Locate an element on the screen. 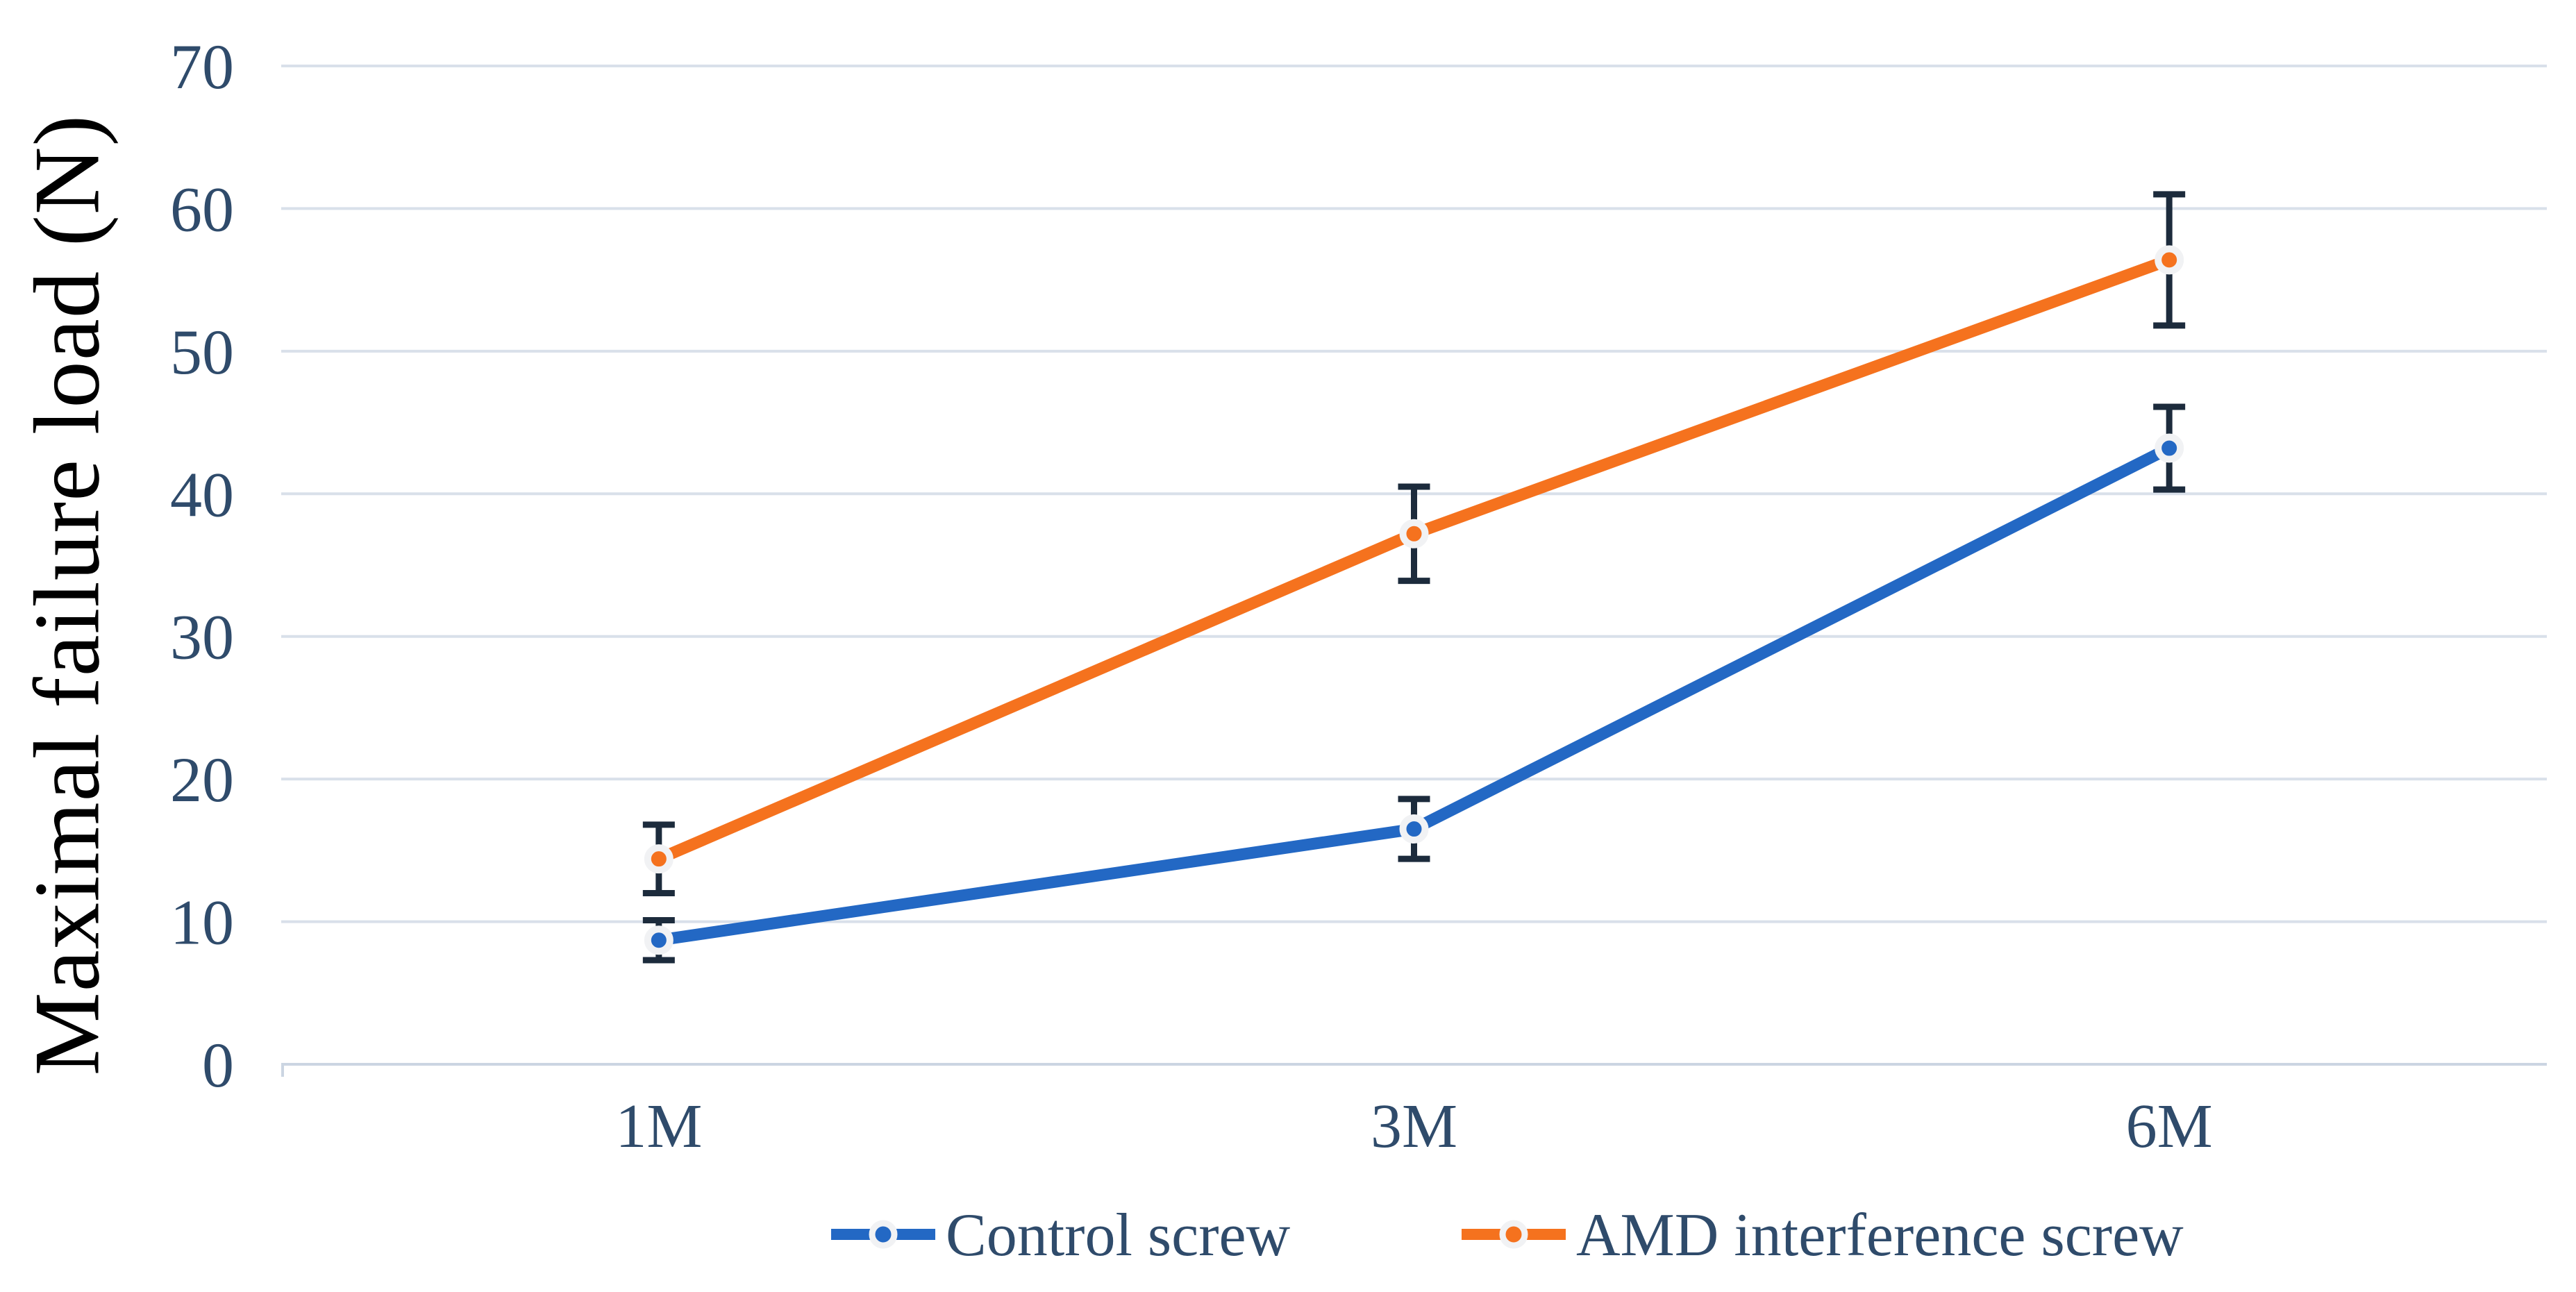 Image resolution: width=2576 pixels, height=1292 pixels. y-tick-label: 30 is located at coordinates (202, 637).